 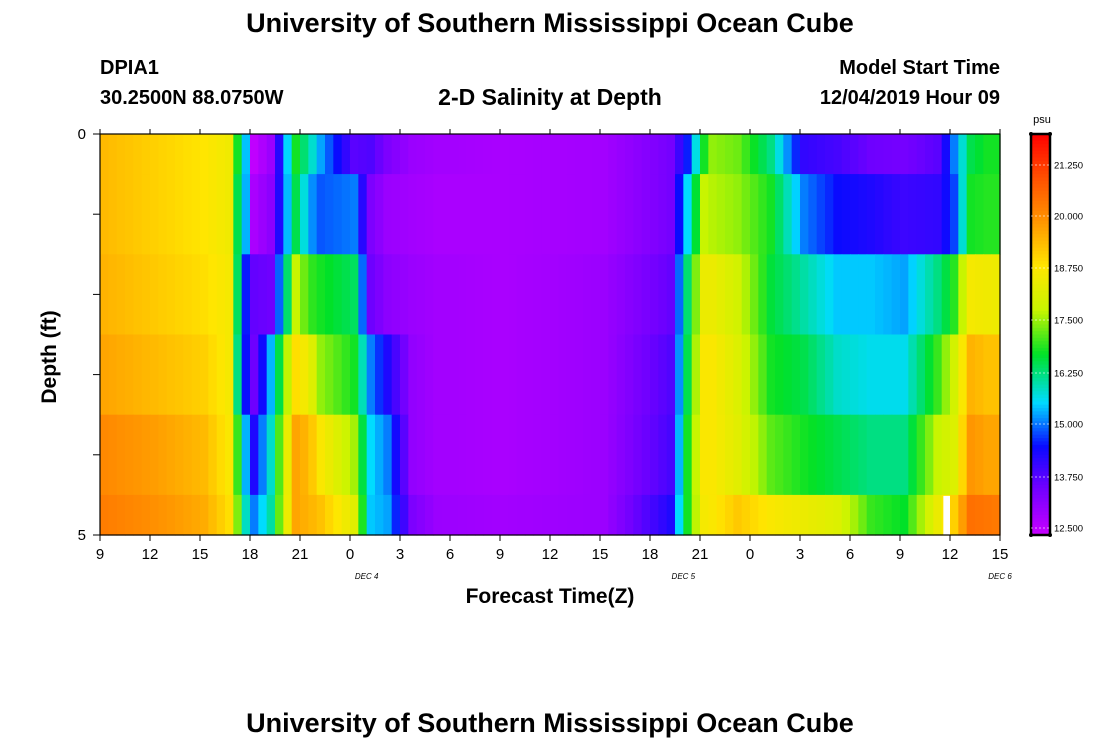 I want to click on colorbar-tick-label: 16.250, so click(x=1068, y=374).